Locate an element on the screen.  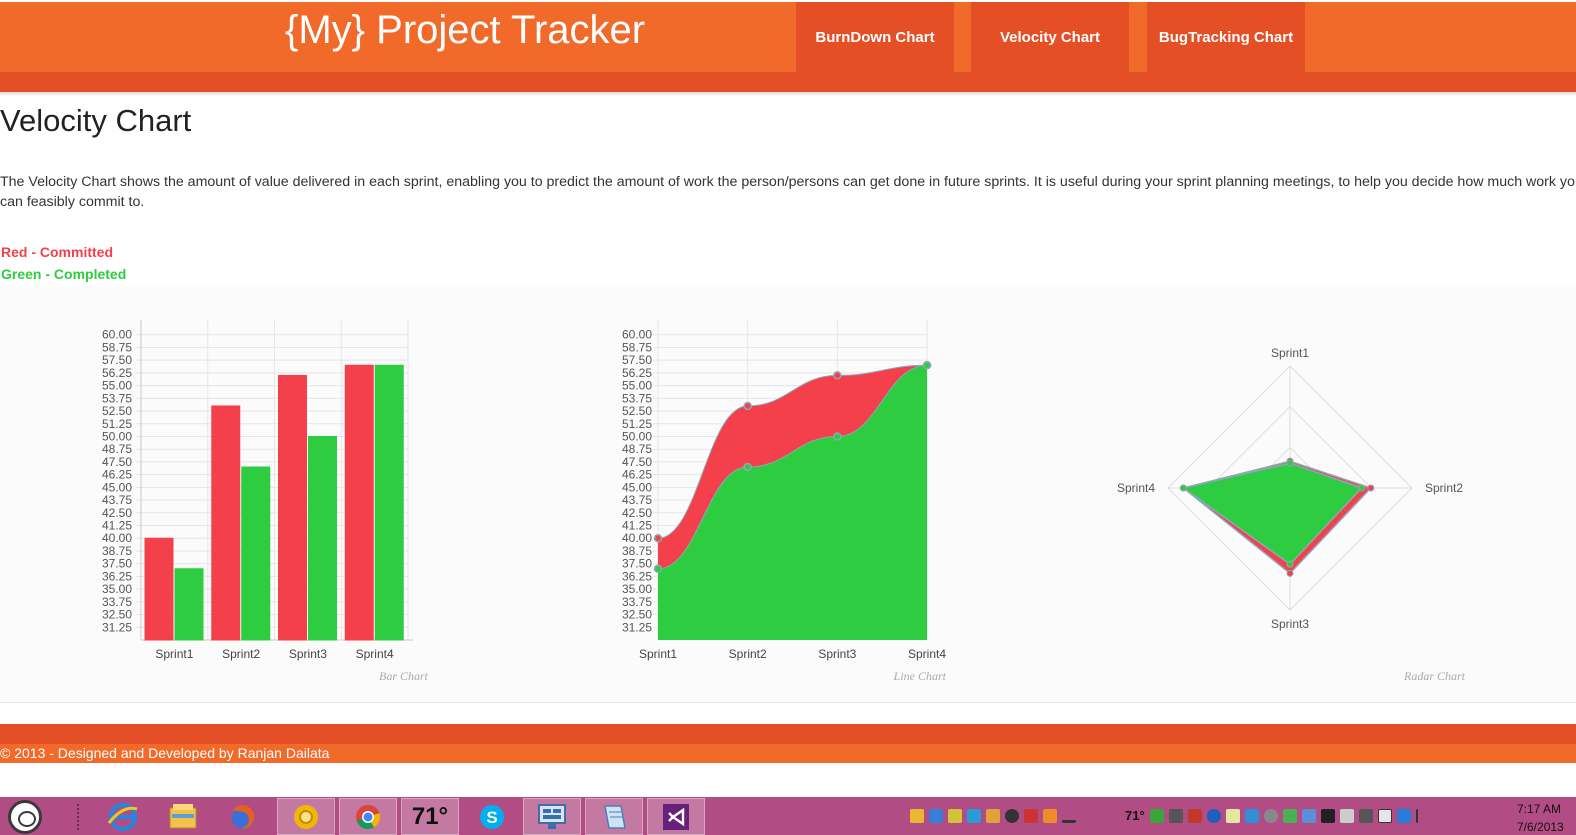
bar-y-tick-label: 53.75 is located at coordinates (117, 398).